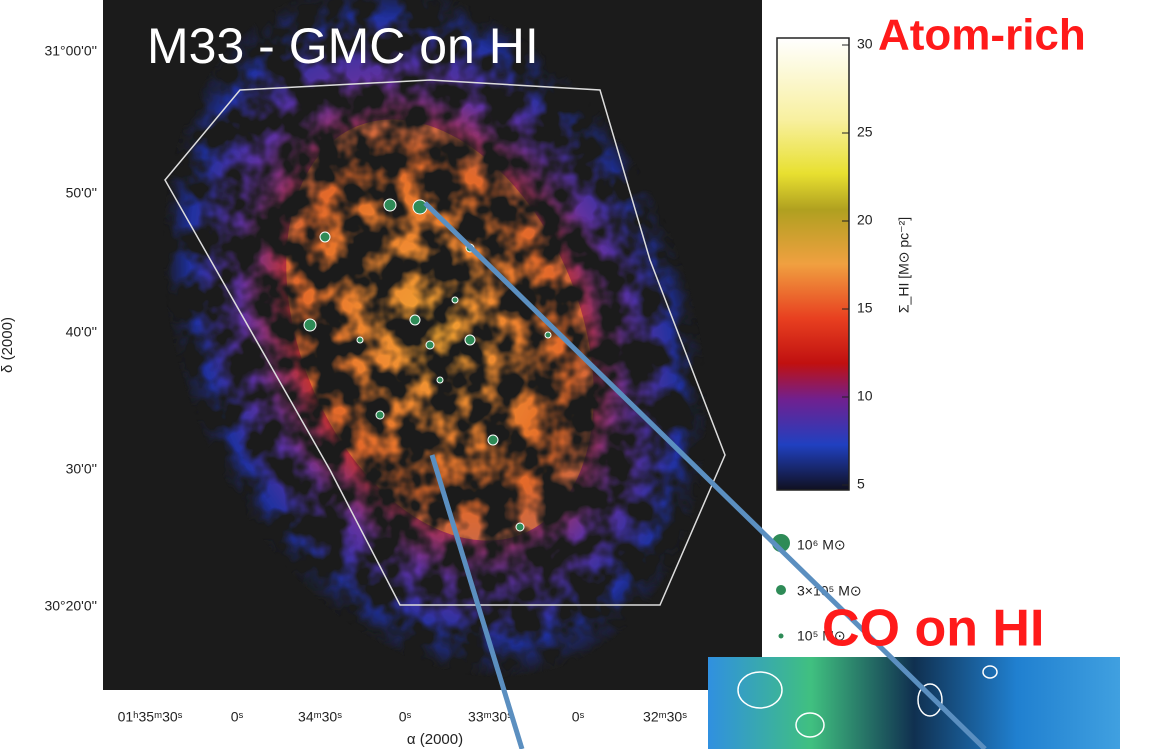 Image resolution: width=1161 pixels, height=754 pixels. What do you see at coordinates (320, 717) in the screenshot?
I see `x-tick-label: 34ᵐ30ˢ` at bounding box center [320, 717].